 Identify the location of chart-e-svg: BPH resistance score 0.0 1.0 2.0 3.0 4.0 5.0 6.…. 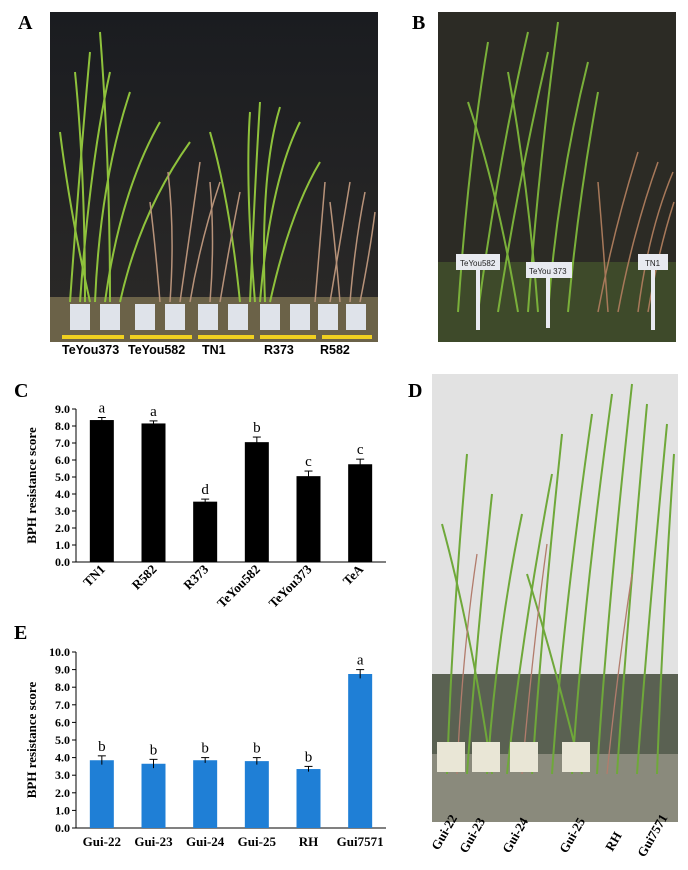
(205, 747).